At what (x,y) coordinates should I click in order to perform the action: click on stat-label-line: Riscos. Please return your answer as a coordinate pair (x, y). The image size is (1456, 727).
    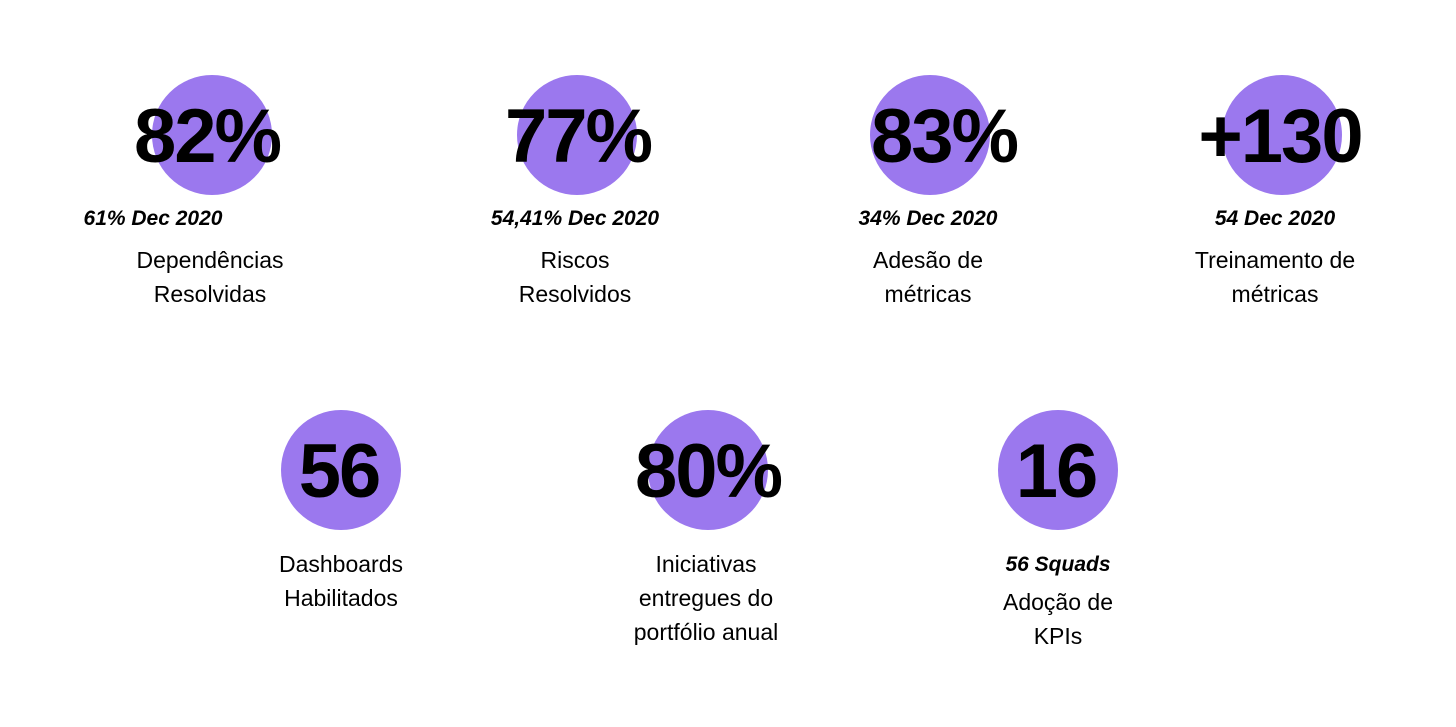
    Looking at the image, I should click on (575, 260).